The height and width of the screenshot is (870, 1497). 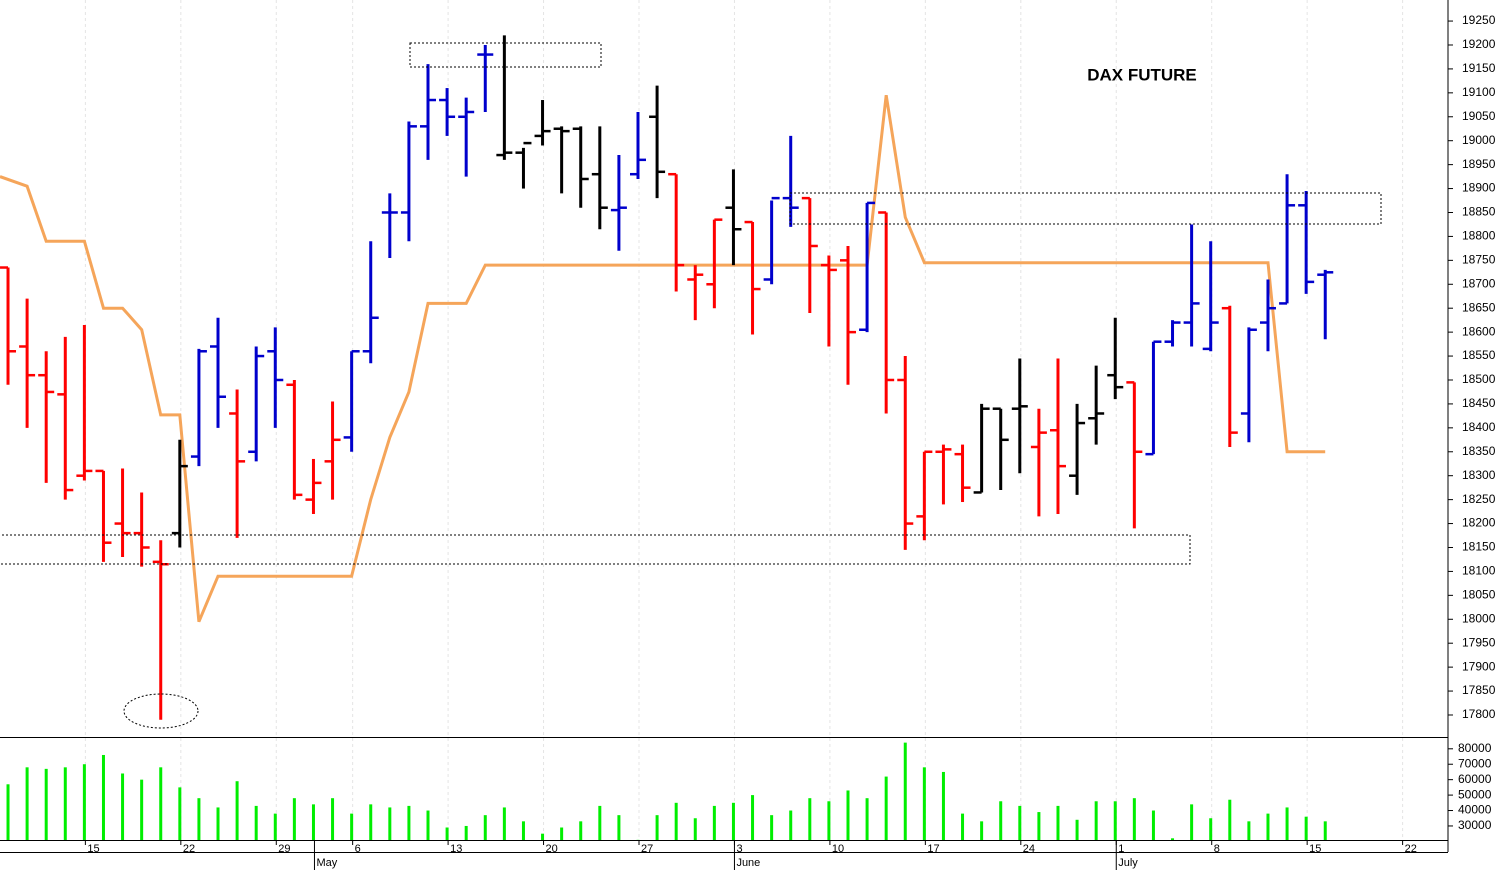 I want to click on y-tick-label: 17950, so click(x=1479, y=642).